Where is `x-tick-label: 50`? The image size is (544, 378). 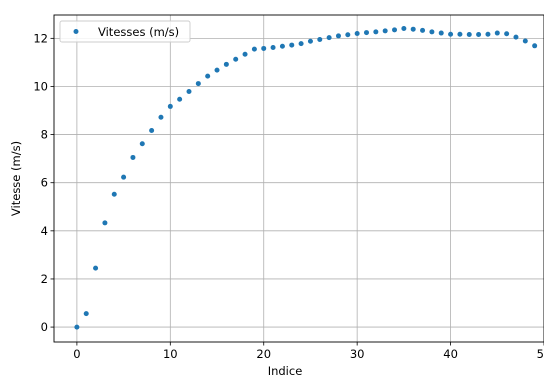
x-tick-label: 50 is located at coordinates (540, 354).